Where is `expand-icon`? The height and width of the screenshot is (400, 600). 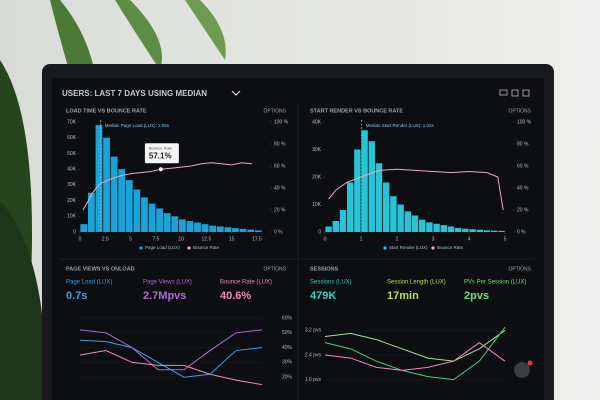
expand-icon is located at coordinates (526, 93).